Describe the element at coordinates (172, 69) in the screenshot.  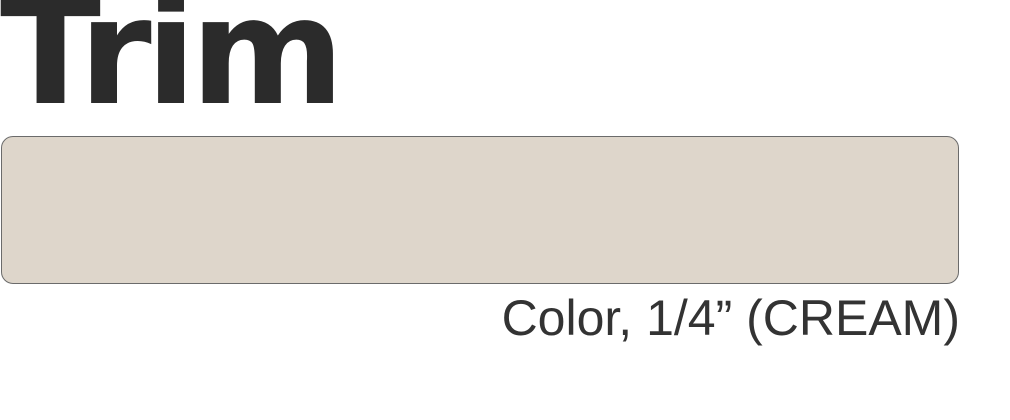
I see `page-title: Trim` at that location.